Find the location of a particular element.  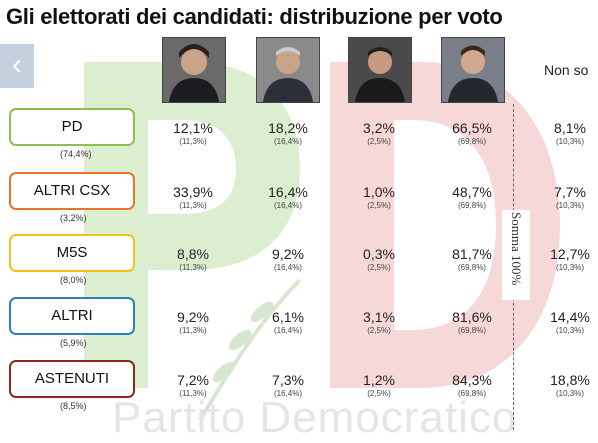

cell-value: 3,2% is located at coordinates (379, 128).